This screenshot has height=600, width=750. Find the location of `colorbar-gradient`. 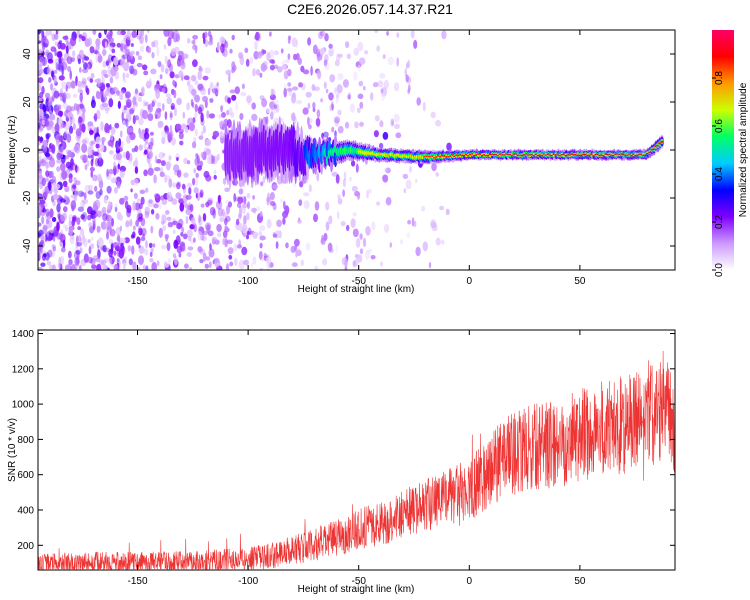

colorbar-gradient is located at coordinates (723, 150).